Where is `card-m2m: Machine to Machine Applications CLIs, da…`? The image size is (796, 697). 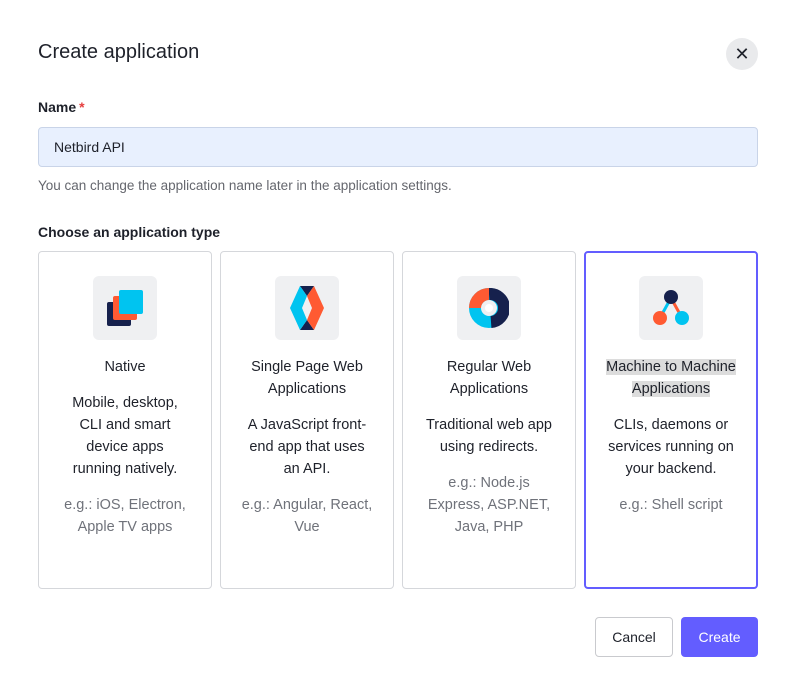
card-m2m: Machine to Machine Applications CLIs, da… is located at coordinates (671, 420).